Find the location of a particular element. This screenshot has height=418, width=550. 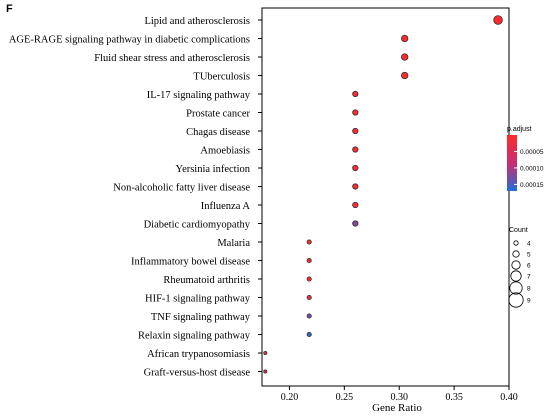

y-tick-label: Yersinia infection is located at coordinates (213, 169).